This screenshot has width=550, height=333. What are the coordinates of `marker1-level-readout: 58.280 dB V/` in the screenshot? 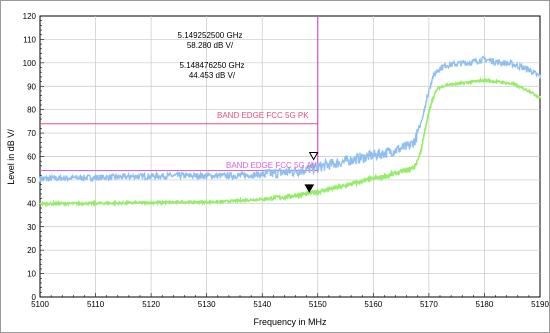 It's located at (210, 45).